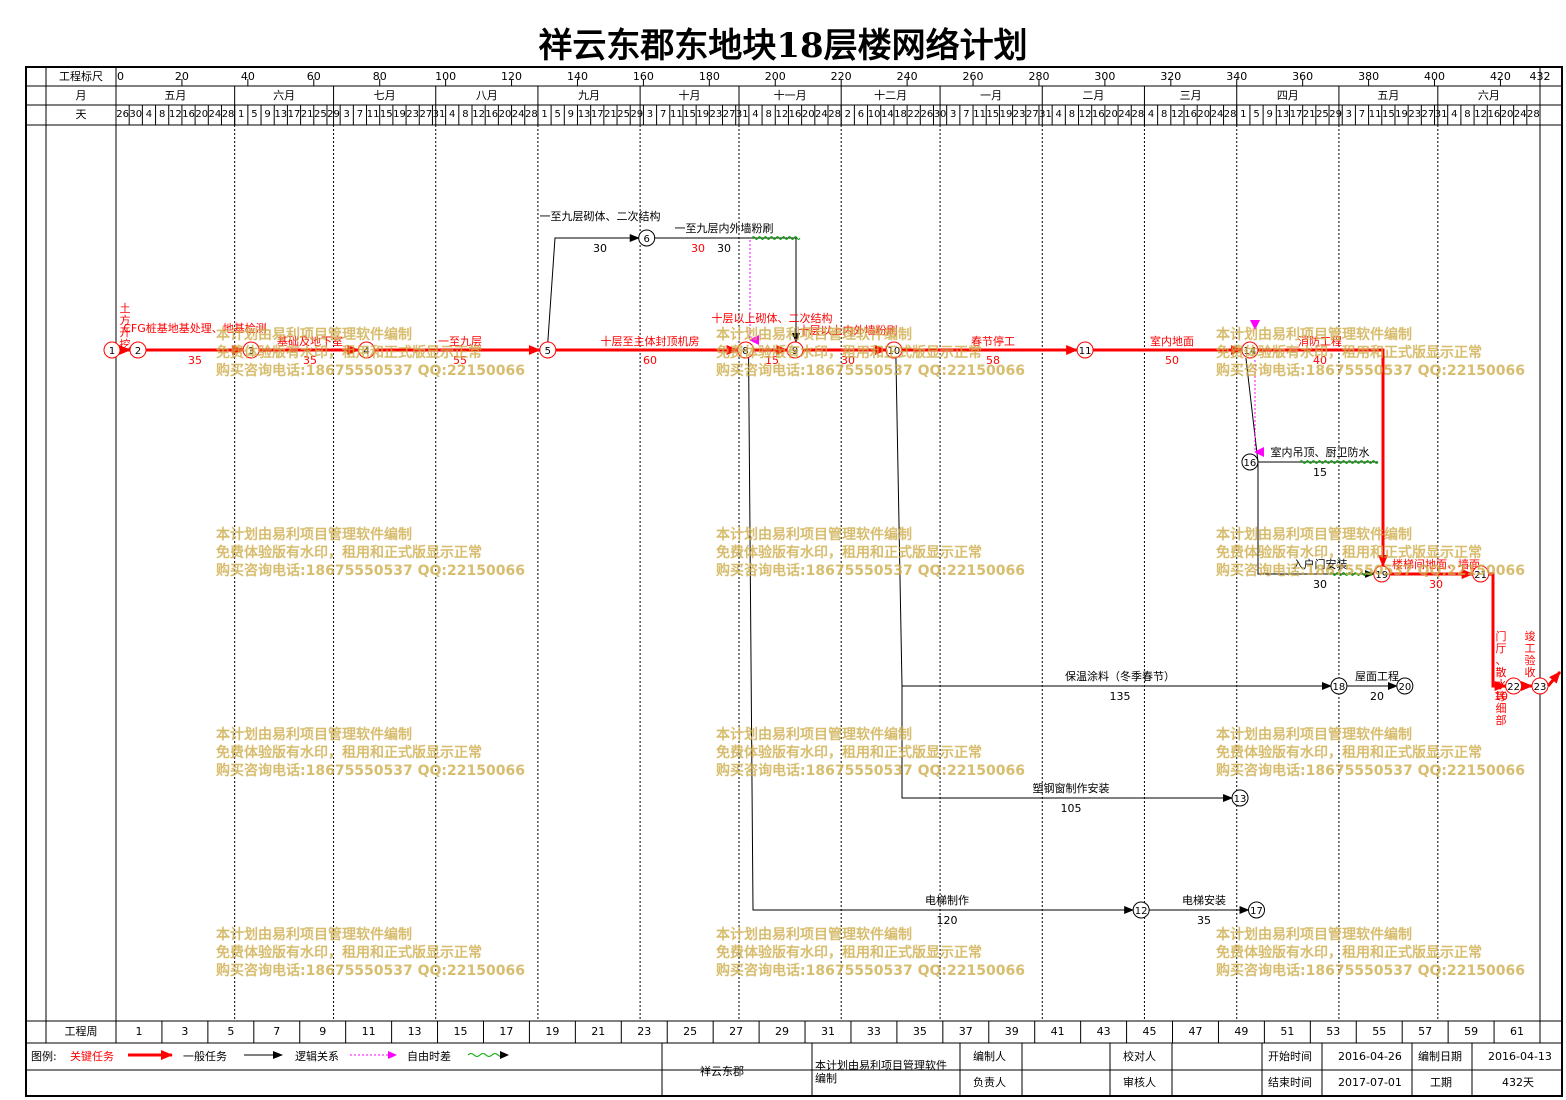 This screenshot has height=1100, width=1566. I want to click on ruler-tick-label: 240, so click(907, 76).